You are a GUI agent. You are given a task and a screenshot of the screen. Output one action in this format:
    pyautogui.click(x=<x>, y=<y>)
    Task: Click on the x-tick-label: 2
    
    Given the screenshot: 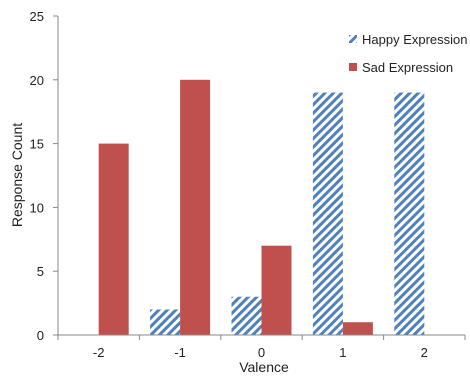 What is the action you would take?
    pyautogui.click(x=424, y=352)
    